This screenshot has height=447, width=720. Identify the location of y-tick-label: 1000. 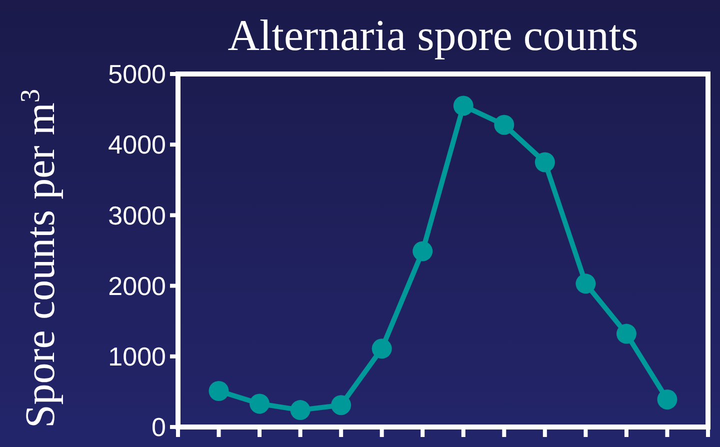
(137, 357).